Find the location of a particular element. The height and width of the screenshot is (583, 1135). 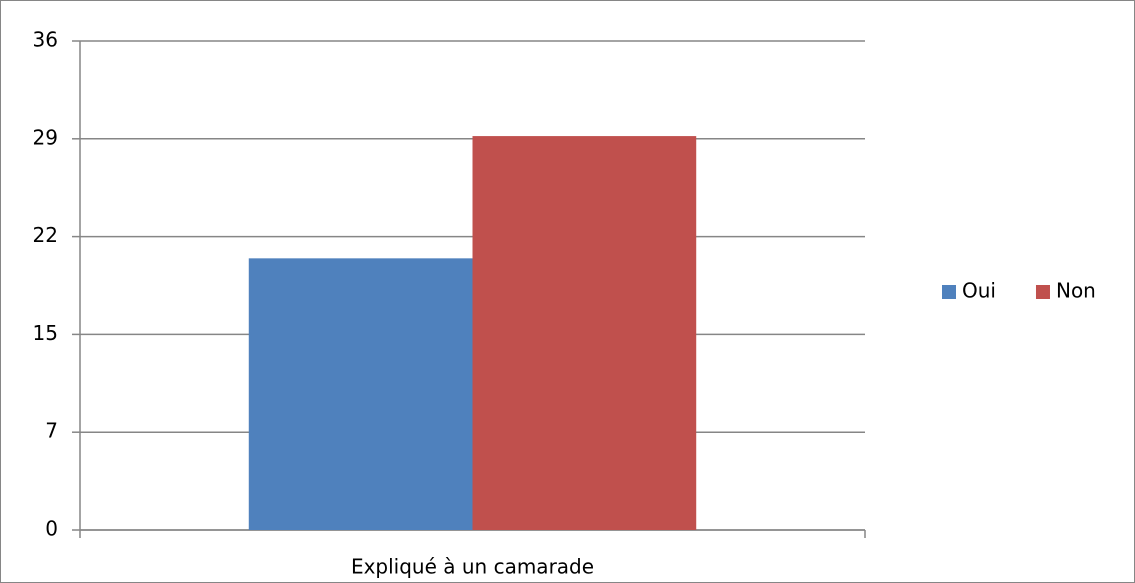

y-tick-label: 7 is located at coordinates (51, 431).